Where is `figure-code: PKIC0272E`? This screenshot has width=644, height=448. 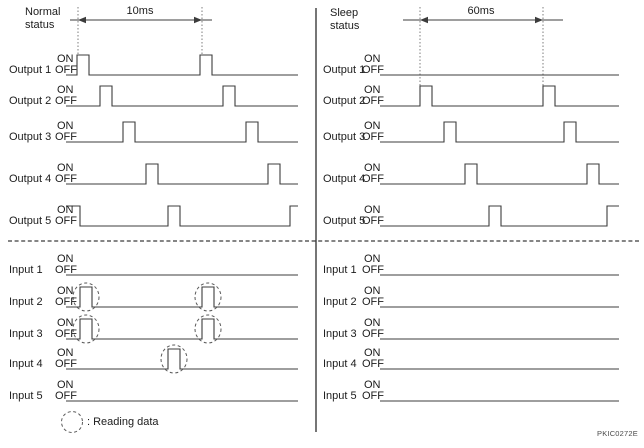
figure-code: PKIC0272E is located at coordinates (617, 433).